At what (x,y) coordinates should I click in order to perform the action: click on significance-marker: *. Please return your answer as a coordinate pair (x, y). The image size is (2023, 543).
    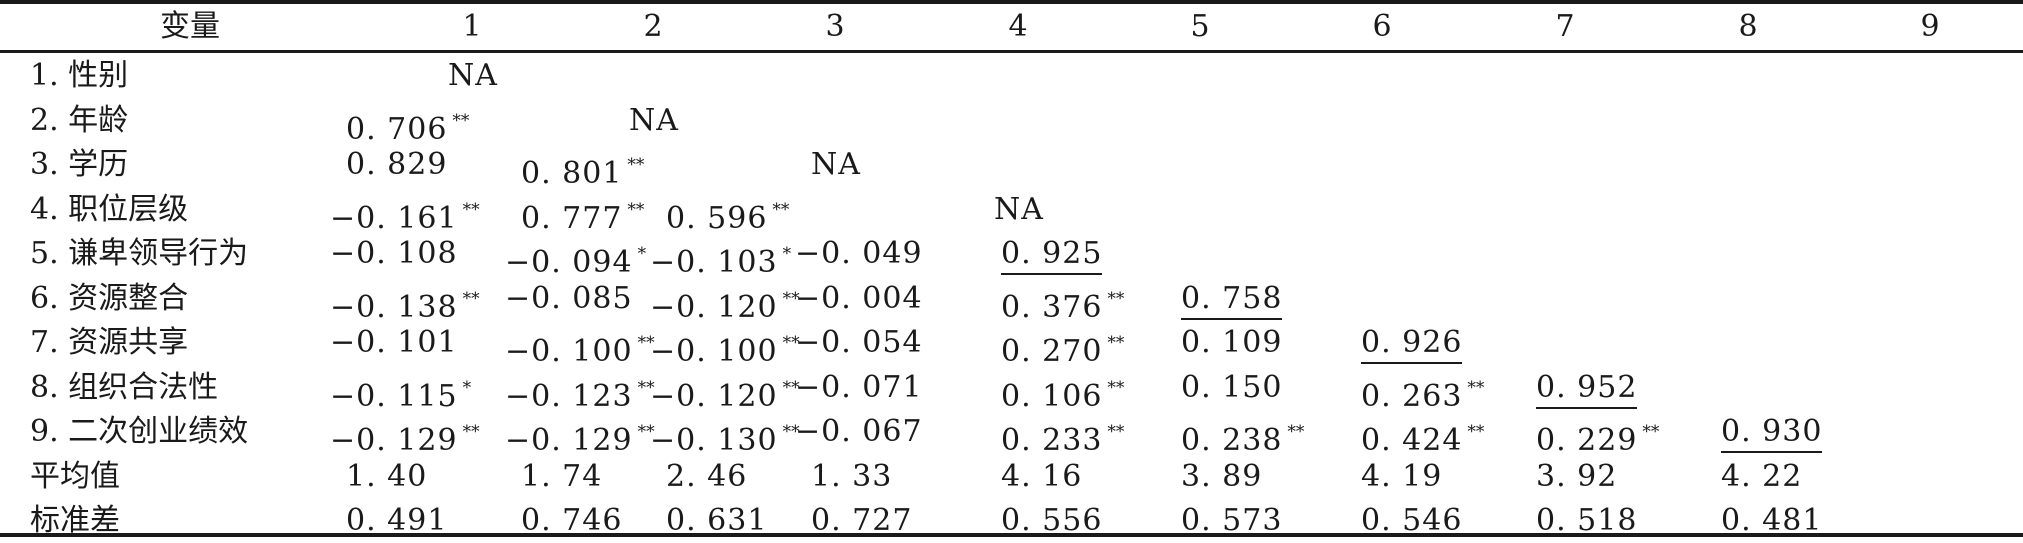
    Looking at the image, I should click on (787, 254).